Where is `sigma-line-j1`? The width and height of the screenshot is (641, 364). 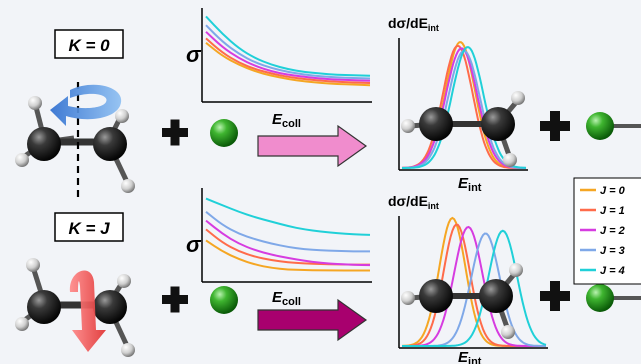
sigma-line-j1 is located at coordinates (288, 60).